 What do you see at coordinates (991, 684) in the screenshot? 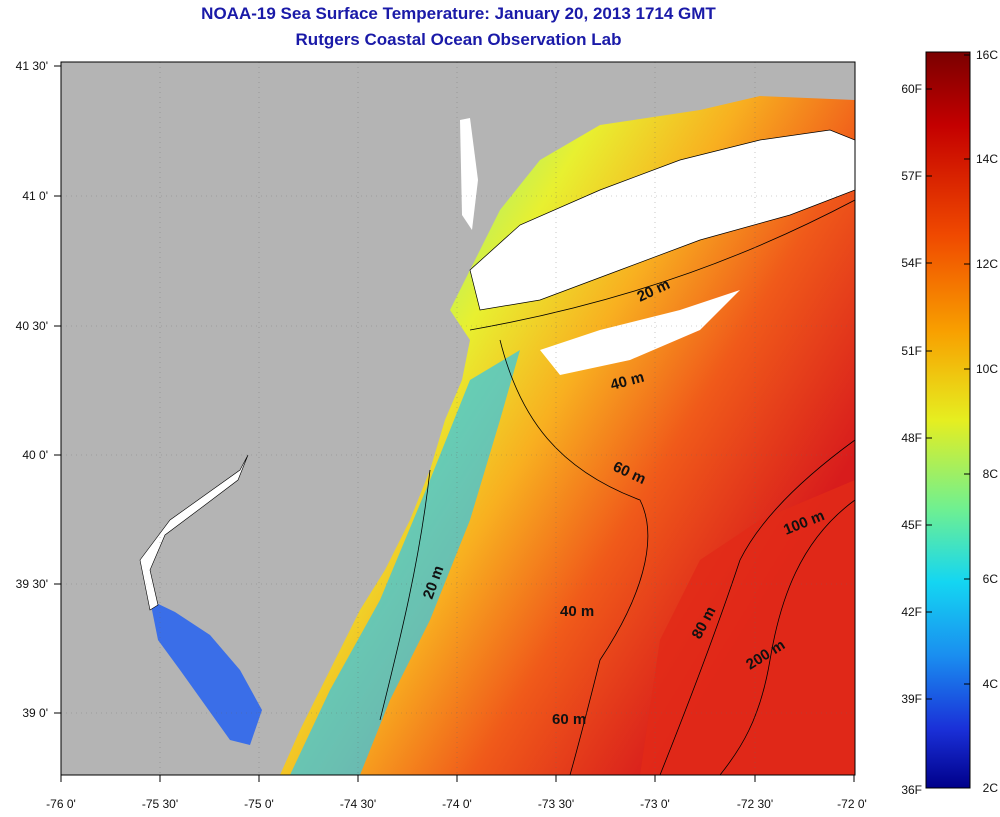
I see `colorbar-c-label: 4C` at bounding box center [991, 684].